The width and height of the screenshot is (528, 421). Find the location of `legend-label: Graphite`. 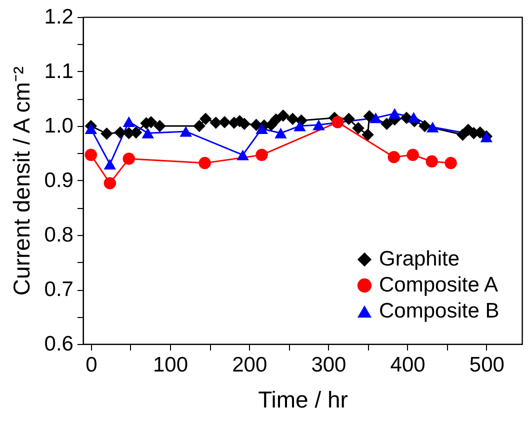

legend-label: Graphite is located at coordinates (419, 259).